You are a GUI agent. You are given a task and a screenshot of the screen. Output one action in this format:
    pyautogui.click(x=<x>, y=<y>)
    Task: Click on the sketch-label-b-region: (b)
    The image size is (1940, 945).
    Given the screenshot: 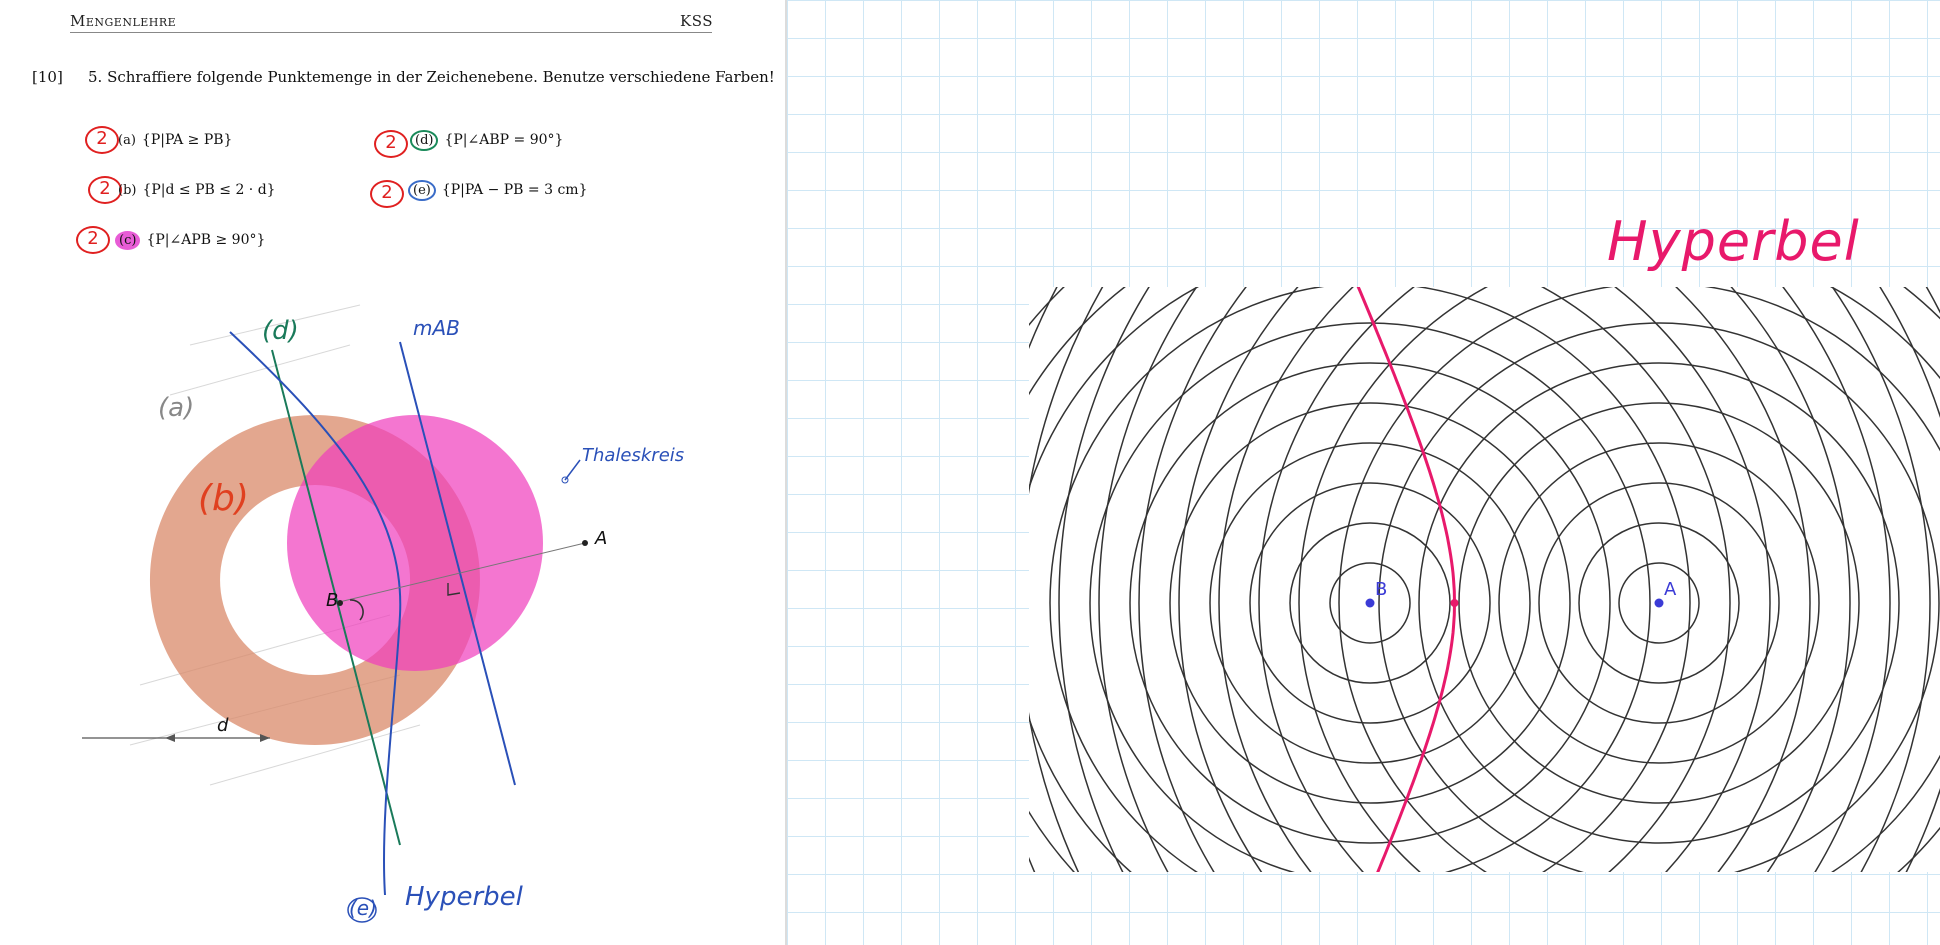 What is the action you would take?
    pyautogui.click(x=223, y=498)
    